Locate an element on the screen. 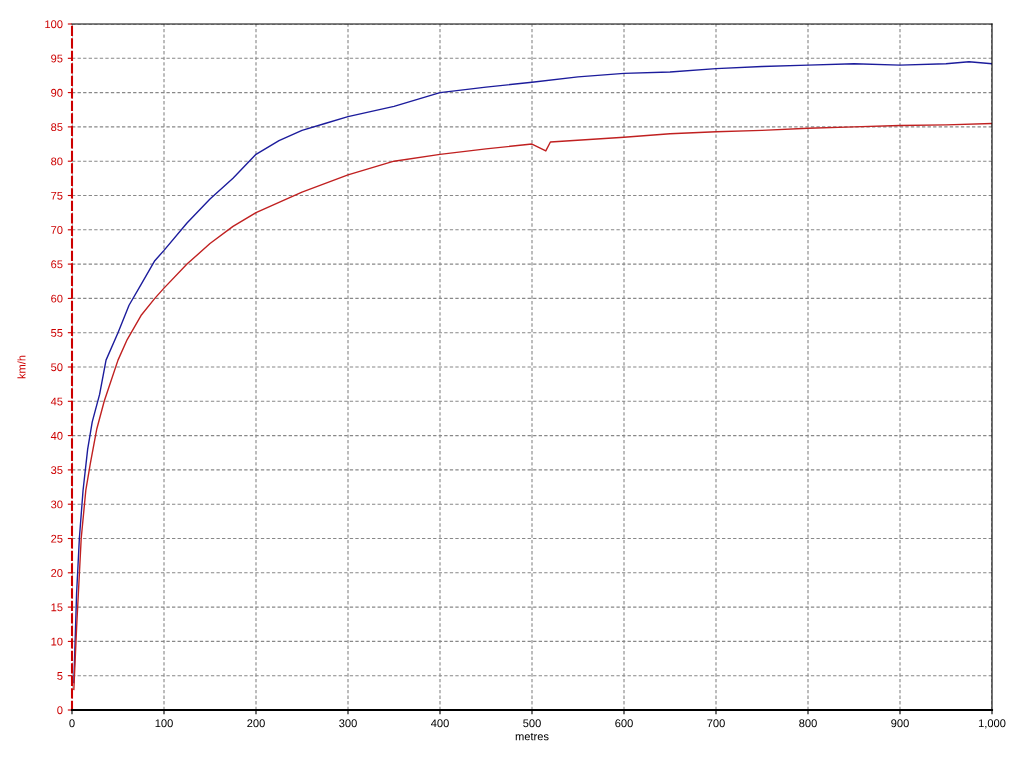 The image size is (1024, 768). x-tick-label: 600 is located at coordinates (624, 723).